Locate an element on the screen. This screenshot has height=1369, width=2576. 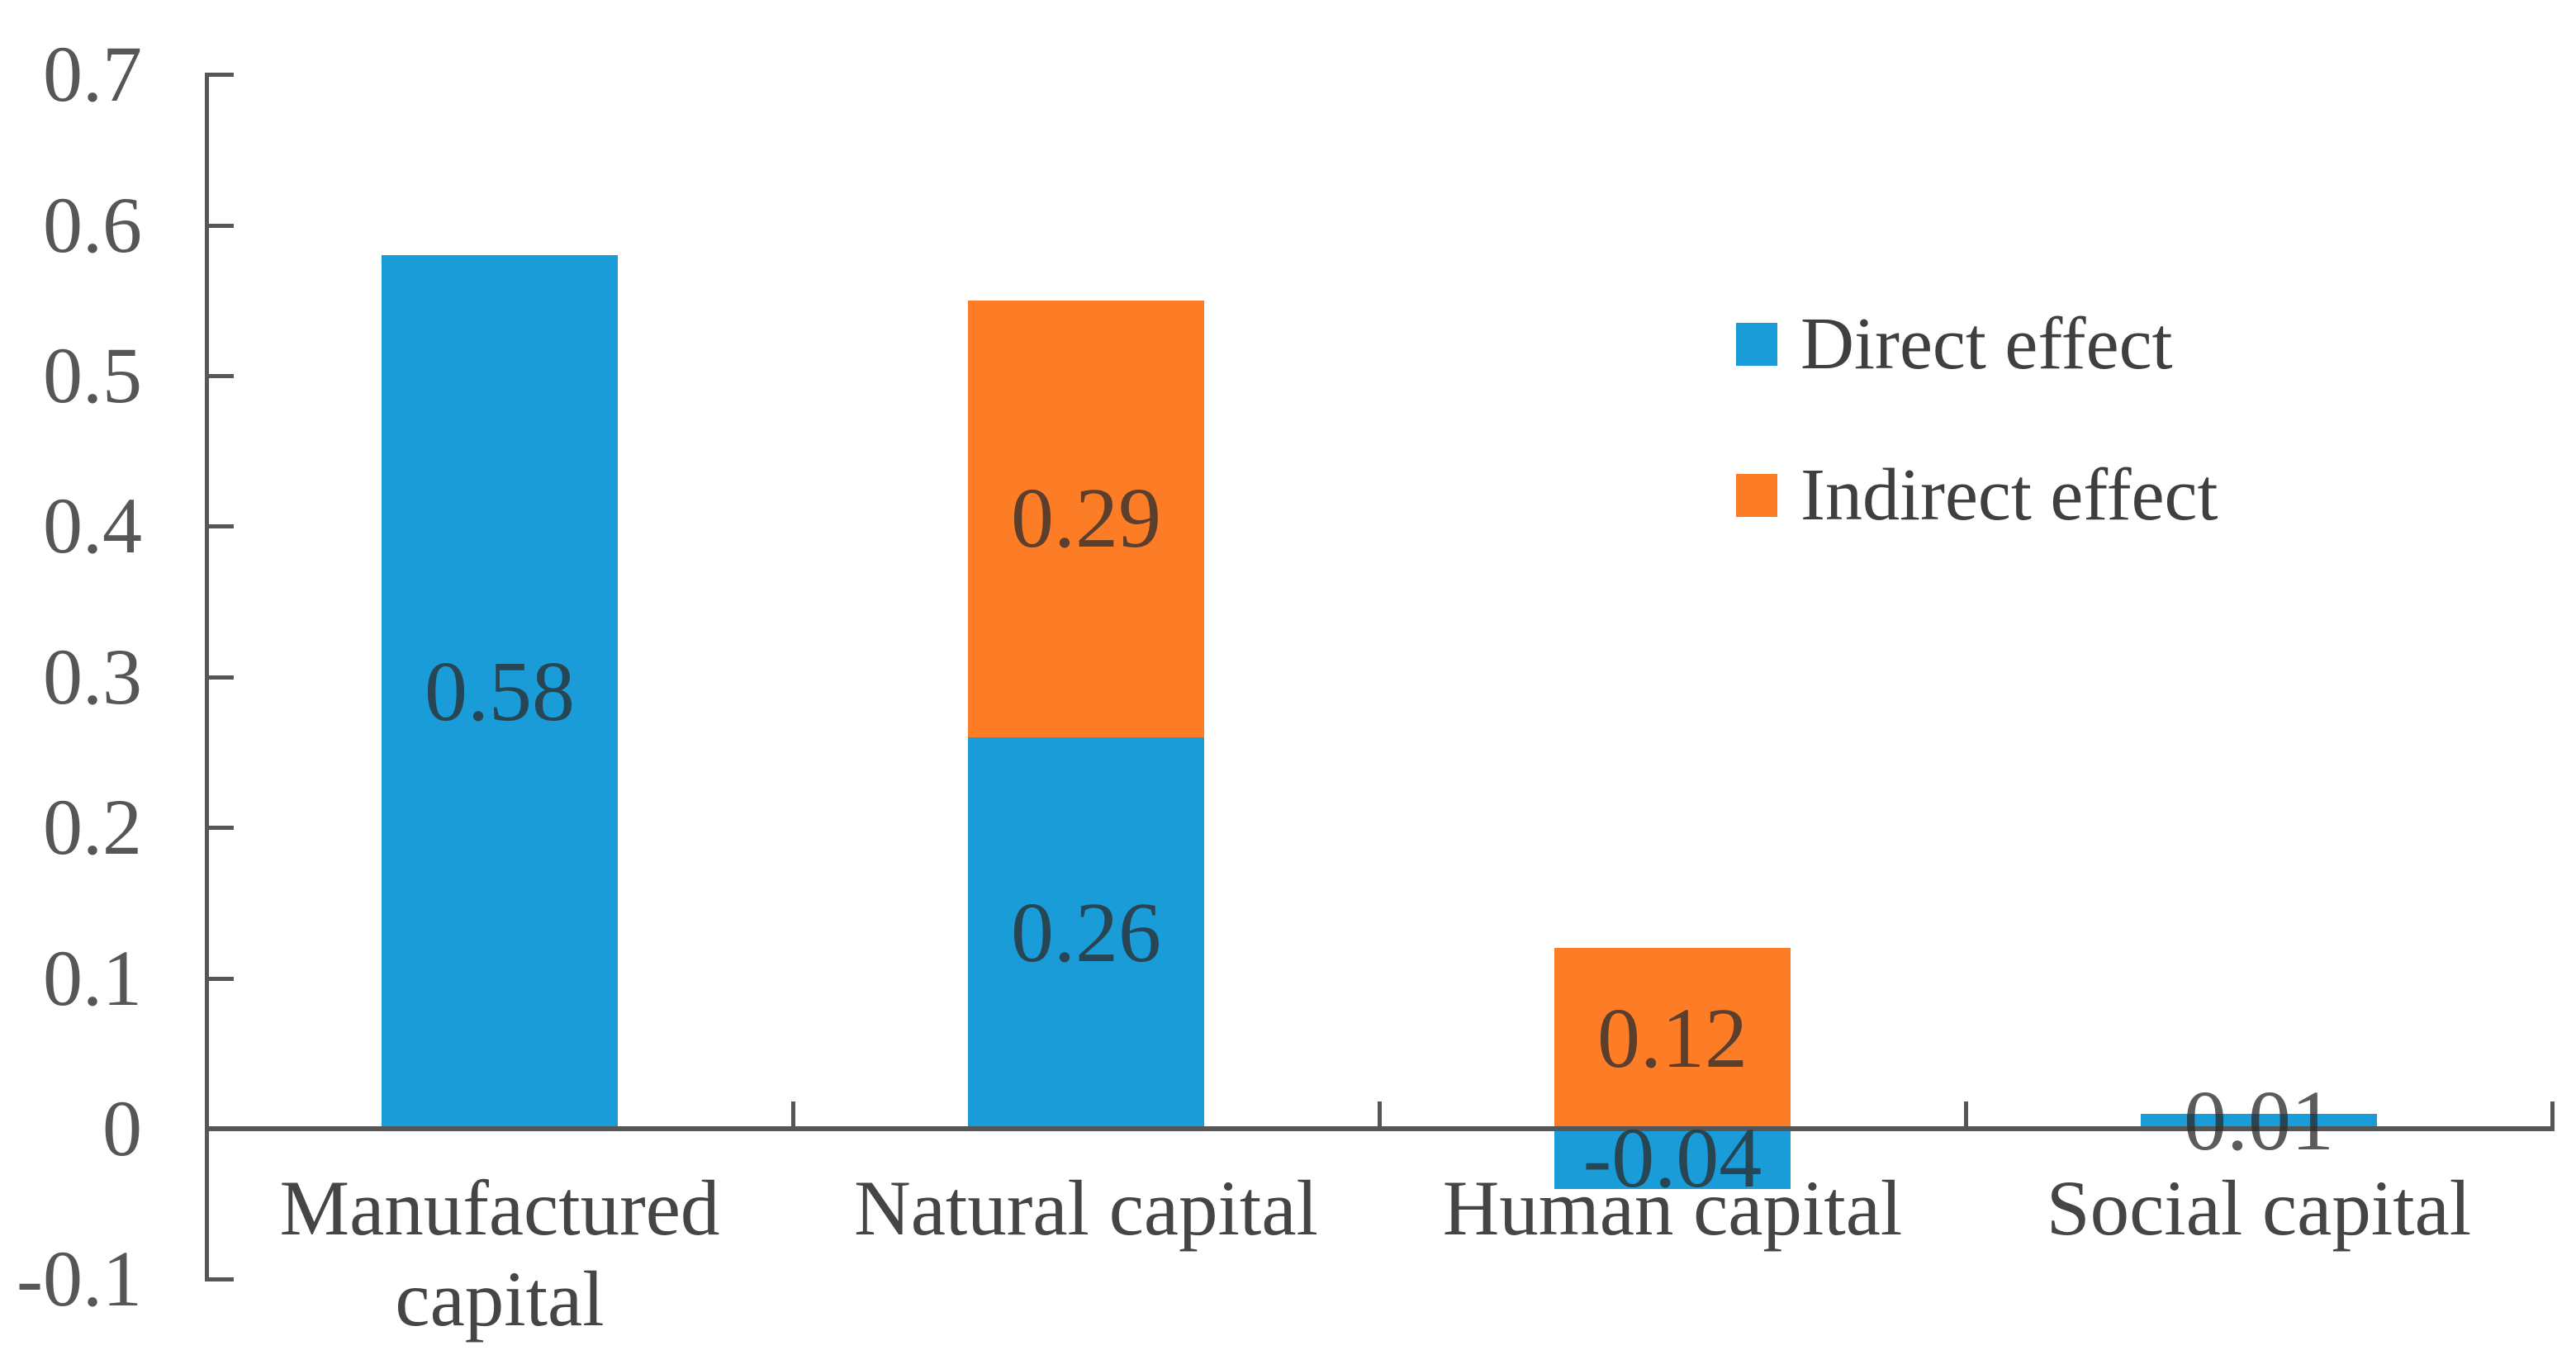
bar-value-label: 0.58 is located at coordinates (500, 692).